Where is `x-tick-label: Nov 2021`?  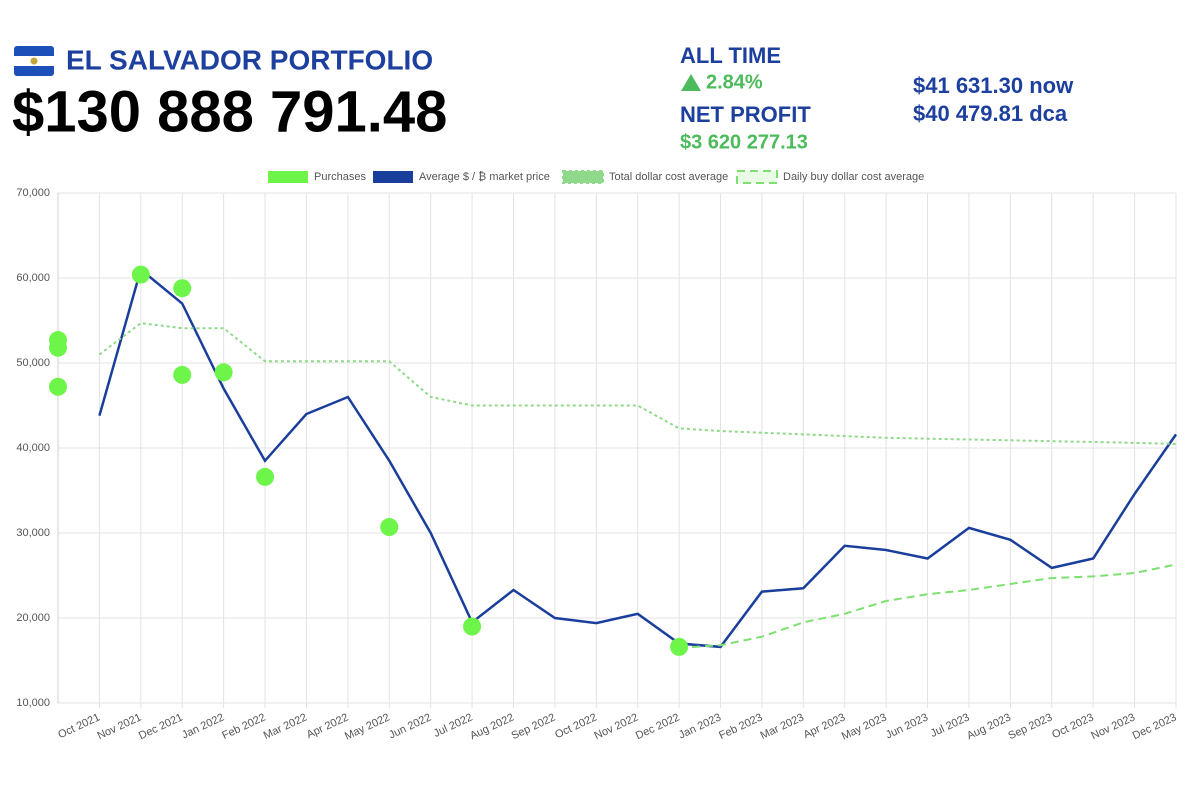
x-tick-label: Nov 2021 is located at coordinates (120, 726).